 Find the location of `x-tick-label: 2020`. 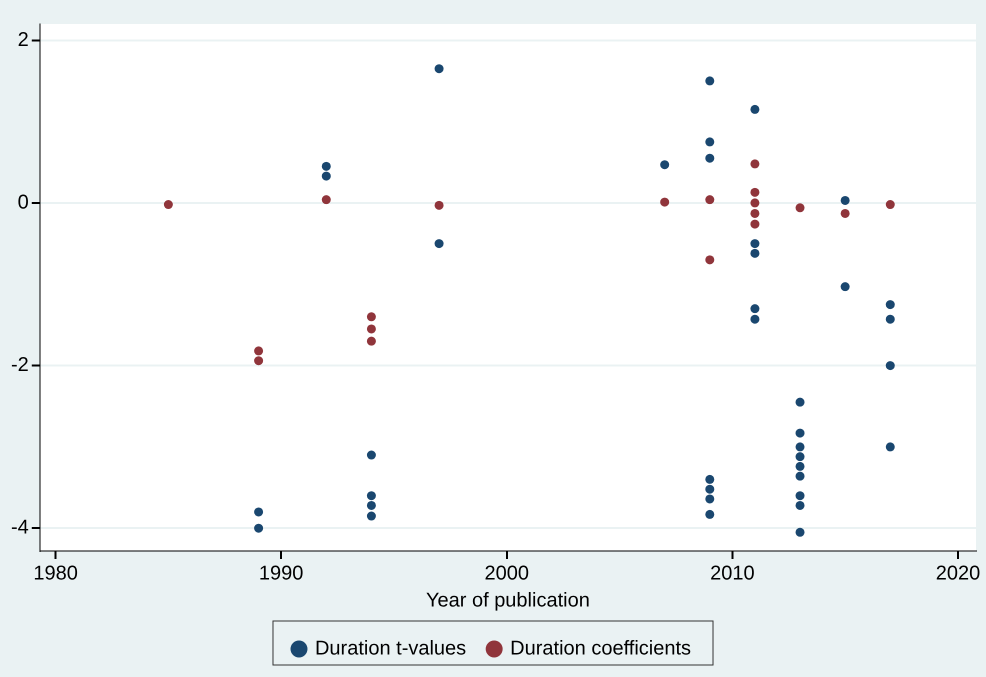

x-tick-label: 2020 is located at coordinates (958, 573).